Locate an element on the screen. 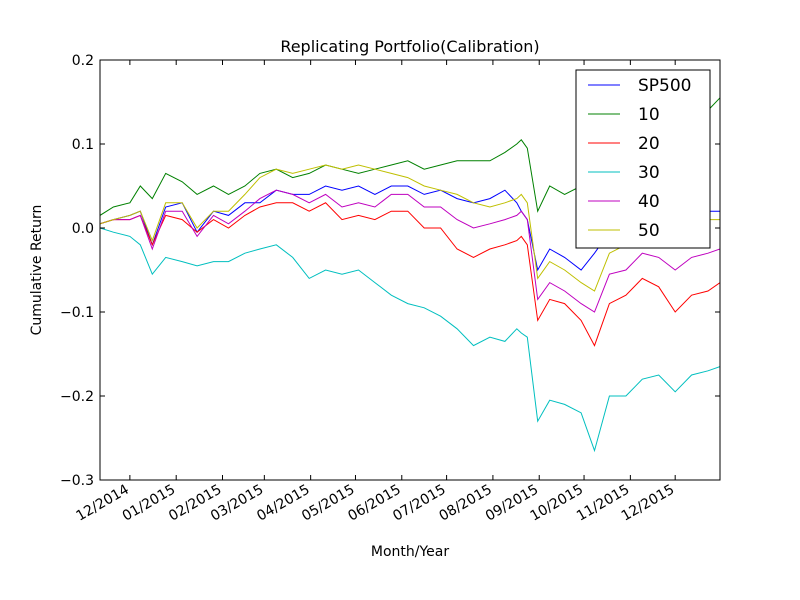 This screenshot has width=800, height=600. legend-label-sp500: SP500 is located at coordinates (665, 86).